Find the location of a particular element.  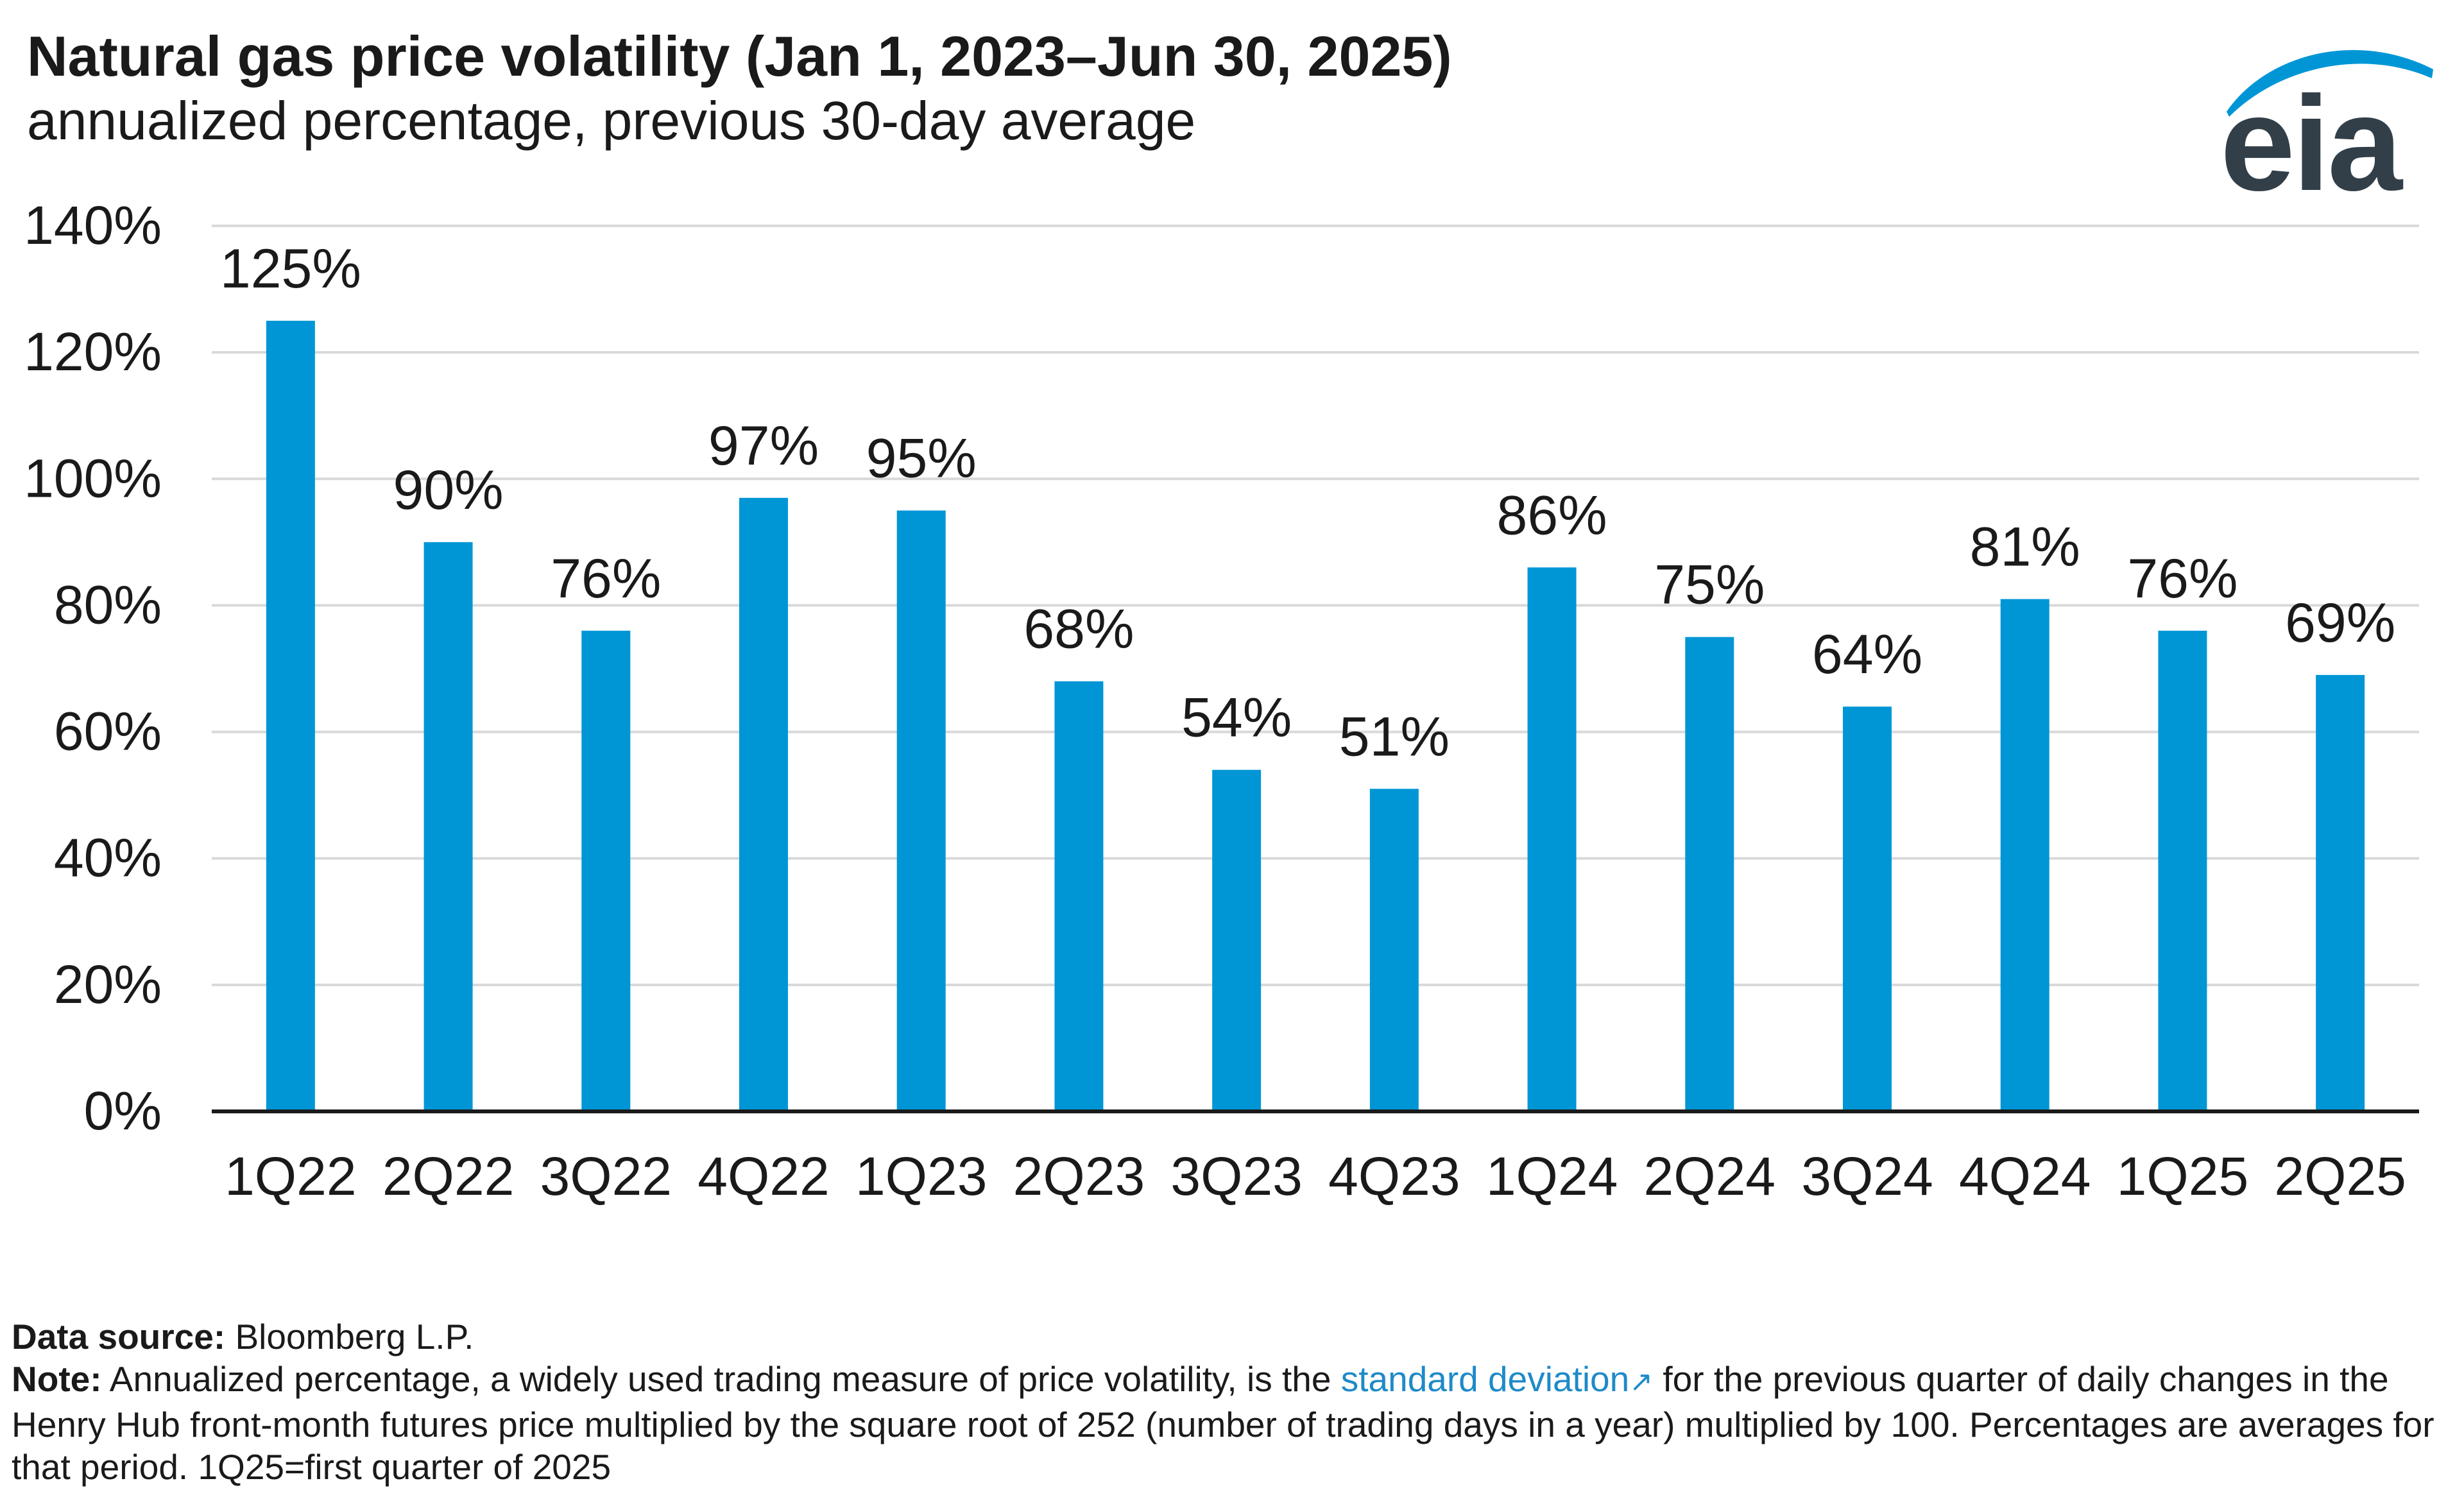

data-label: 51% is located at coordinates (1395, 736).